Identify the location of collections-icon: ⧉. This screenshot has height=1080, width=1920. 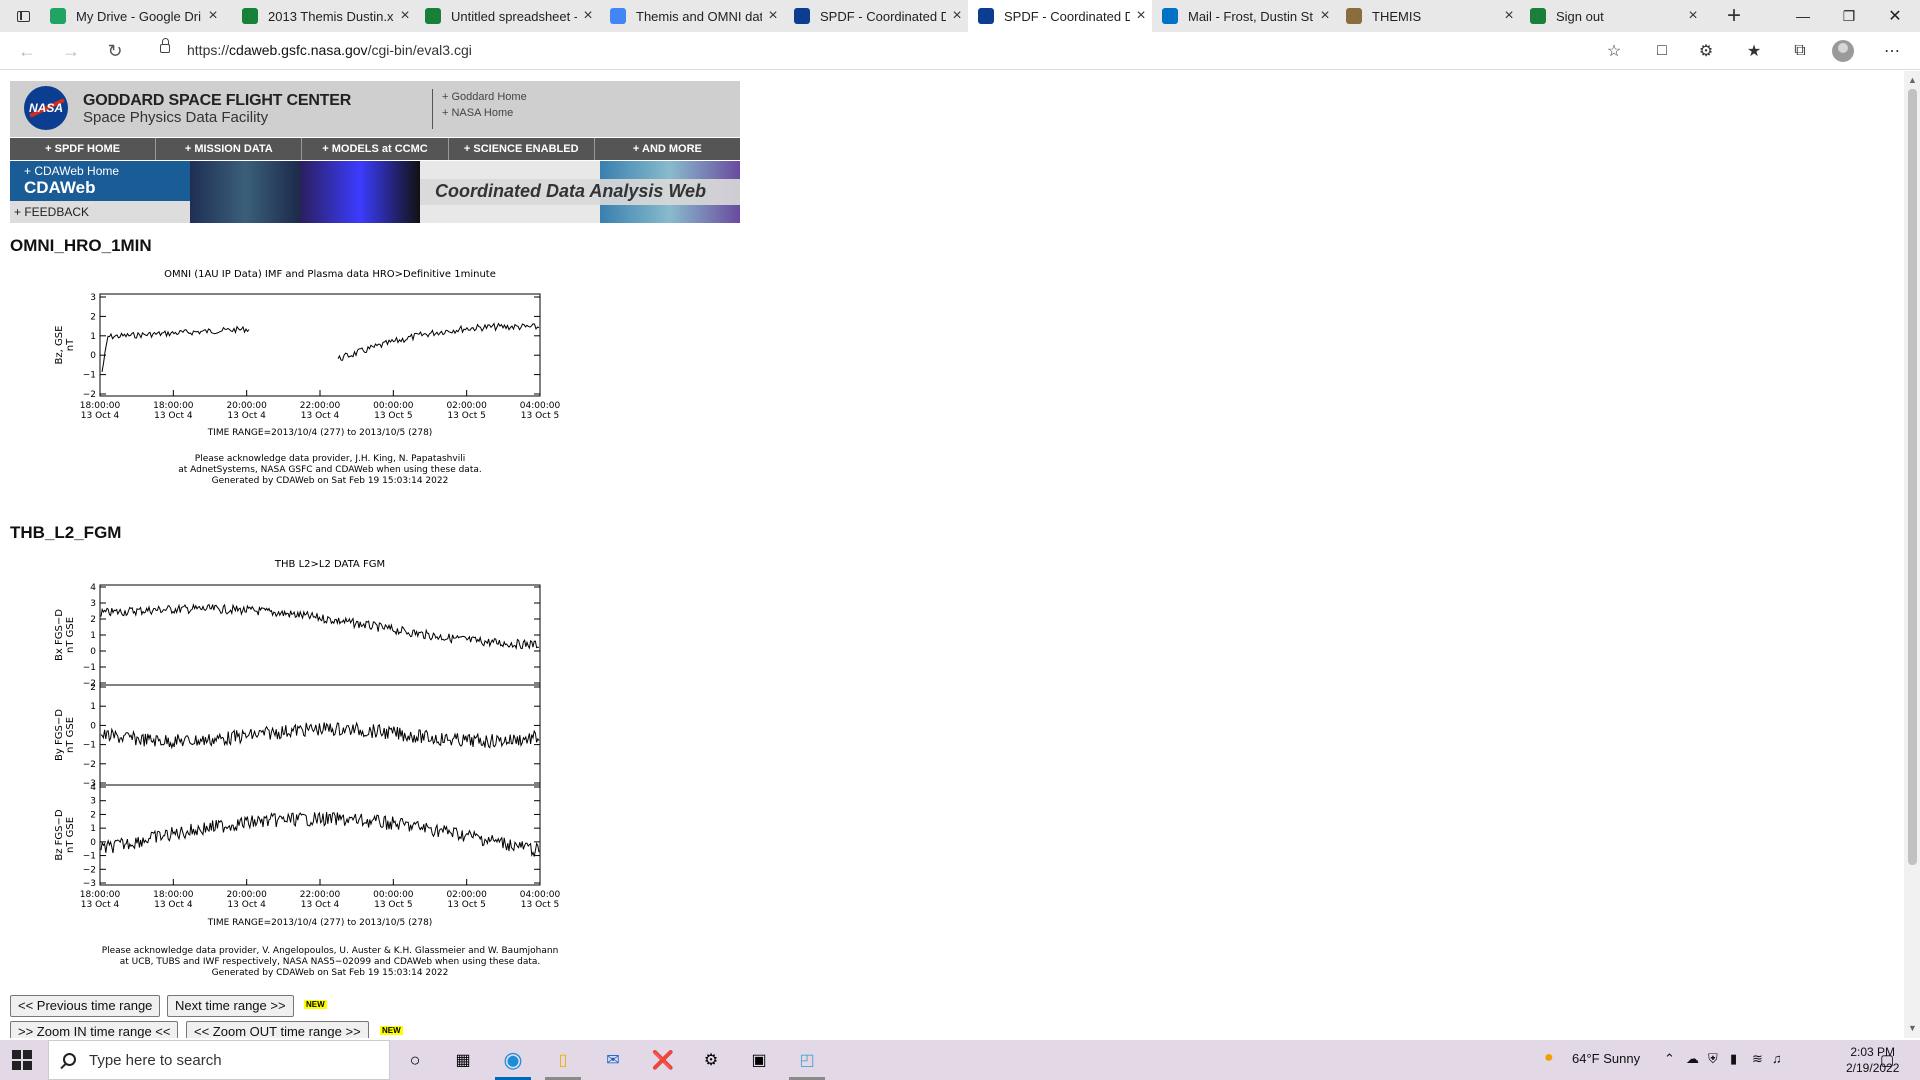
(1800, 50).